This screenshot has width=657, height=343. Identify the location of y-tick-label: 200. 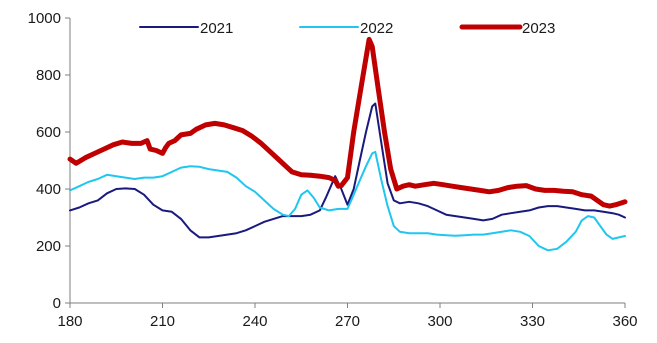
(48, 246).